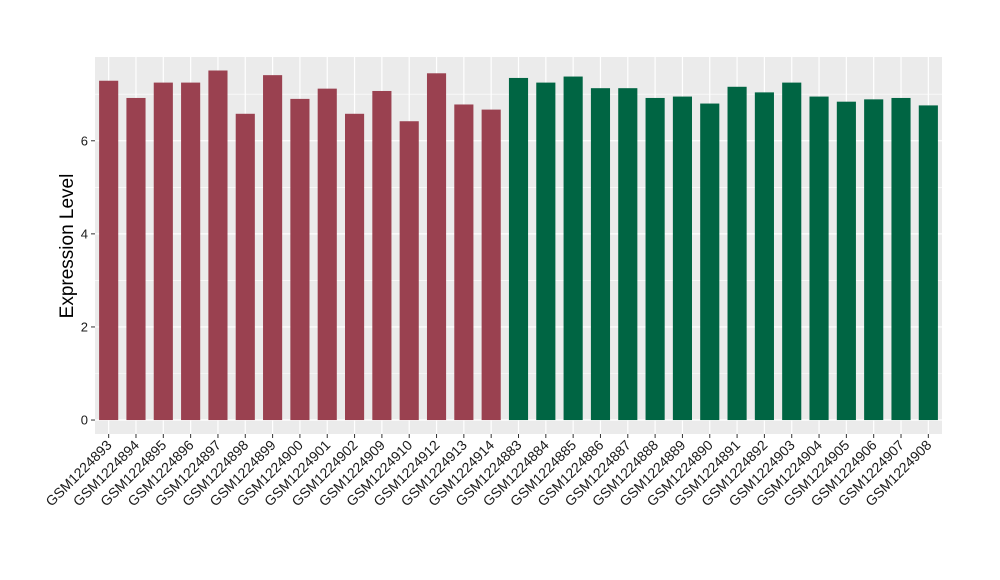 The width and height of the screenshot is (1000, 580). I want to click on bar-GSM1224885, so click(573, 248).